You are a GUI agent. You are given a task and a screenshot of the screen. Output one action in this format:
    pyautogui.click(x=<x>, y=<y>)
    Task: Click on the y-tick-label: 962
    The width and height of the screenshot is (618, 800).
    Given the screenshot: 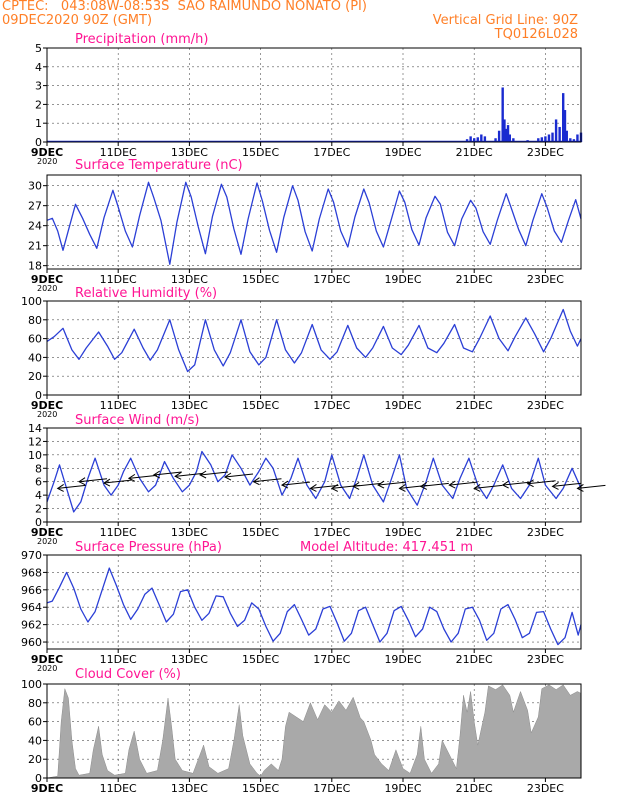 What is the action you would take?
    pyautogui.click(x=31, y=625)
    